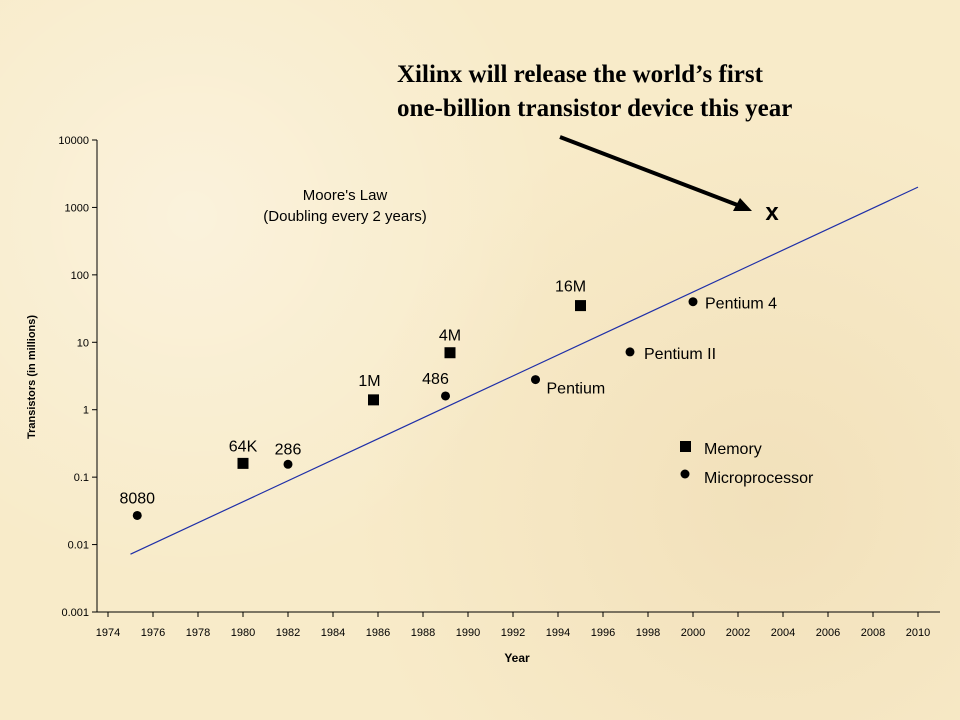  I want to click on x-tick-label: 1992, so click(513, 633).